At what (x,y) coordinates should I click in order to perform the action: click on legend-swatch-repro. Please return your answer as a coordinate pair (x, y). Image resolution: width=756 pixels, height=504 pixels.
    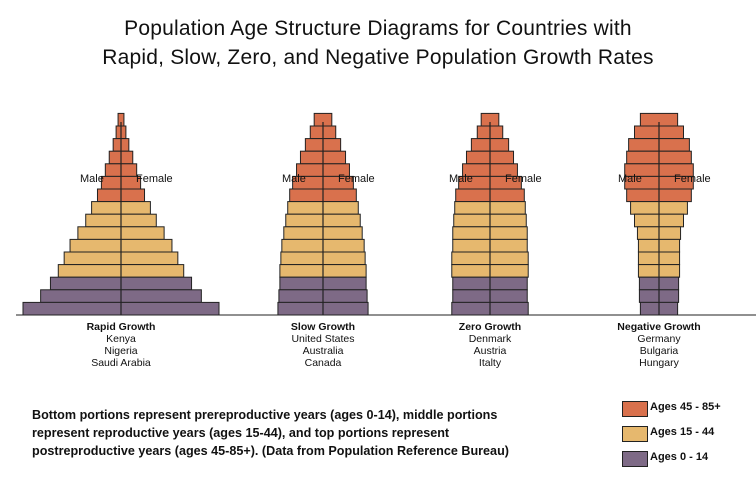
    Looking at the image, I should click on (635, 434).